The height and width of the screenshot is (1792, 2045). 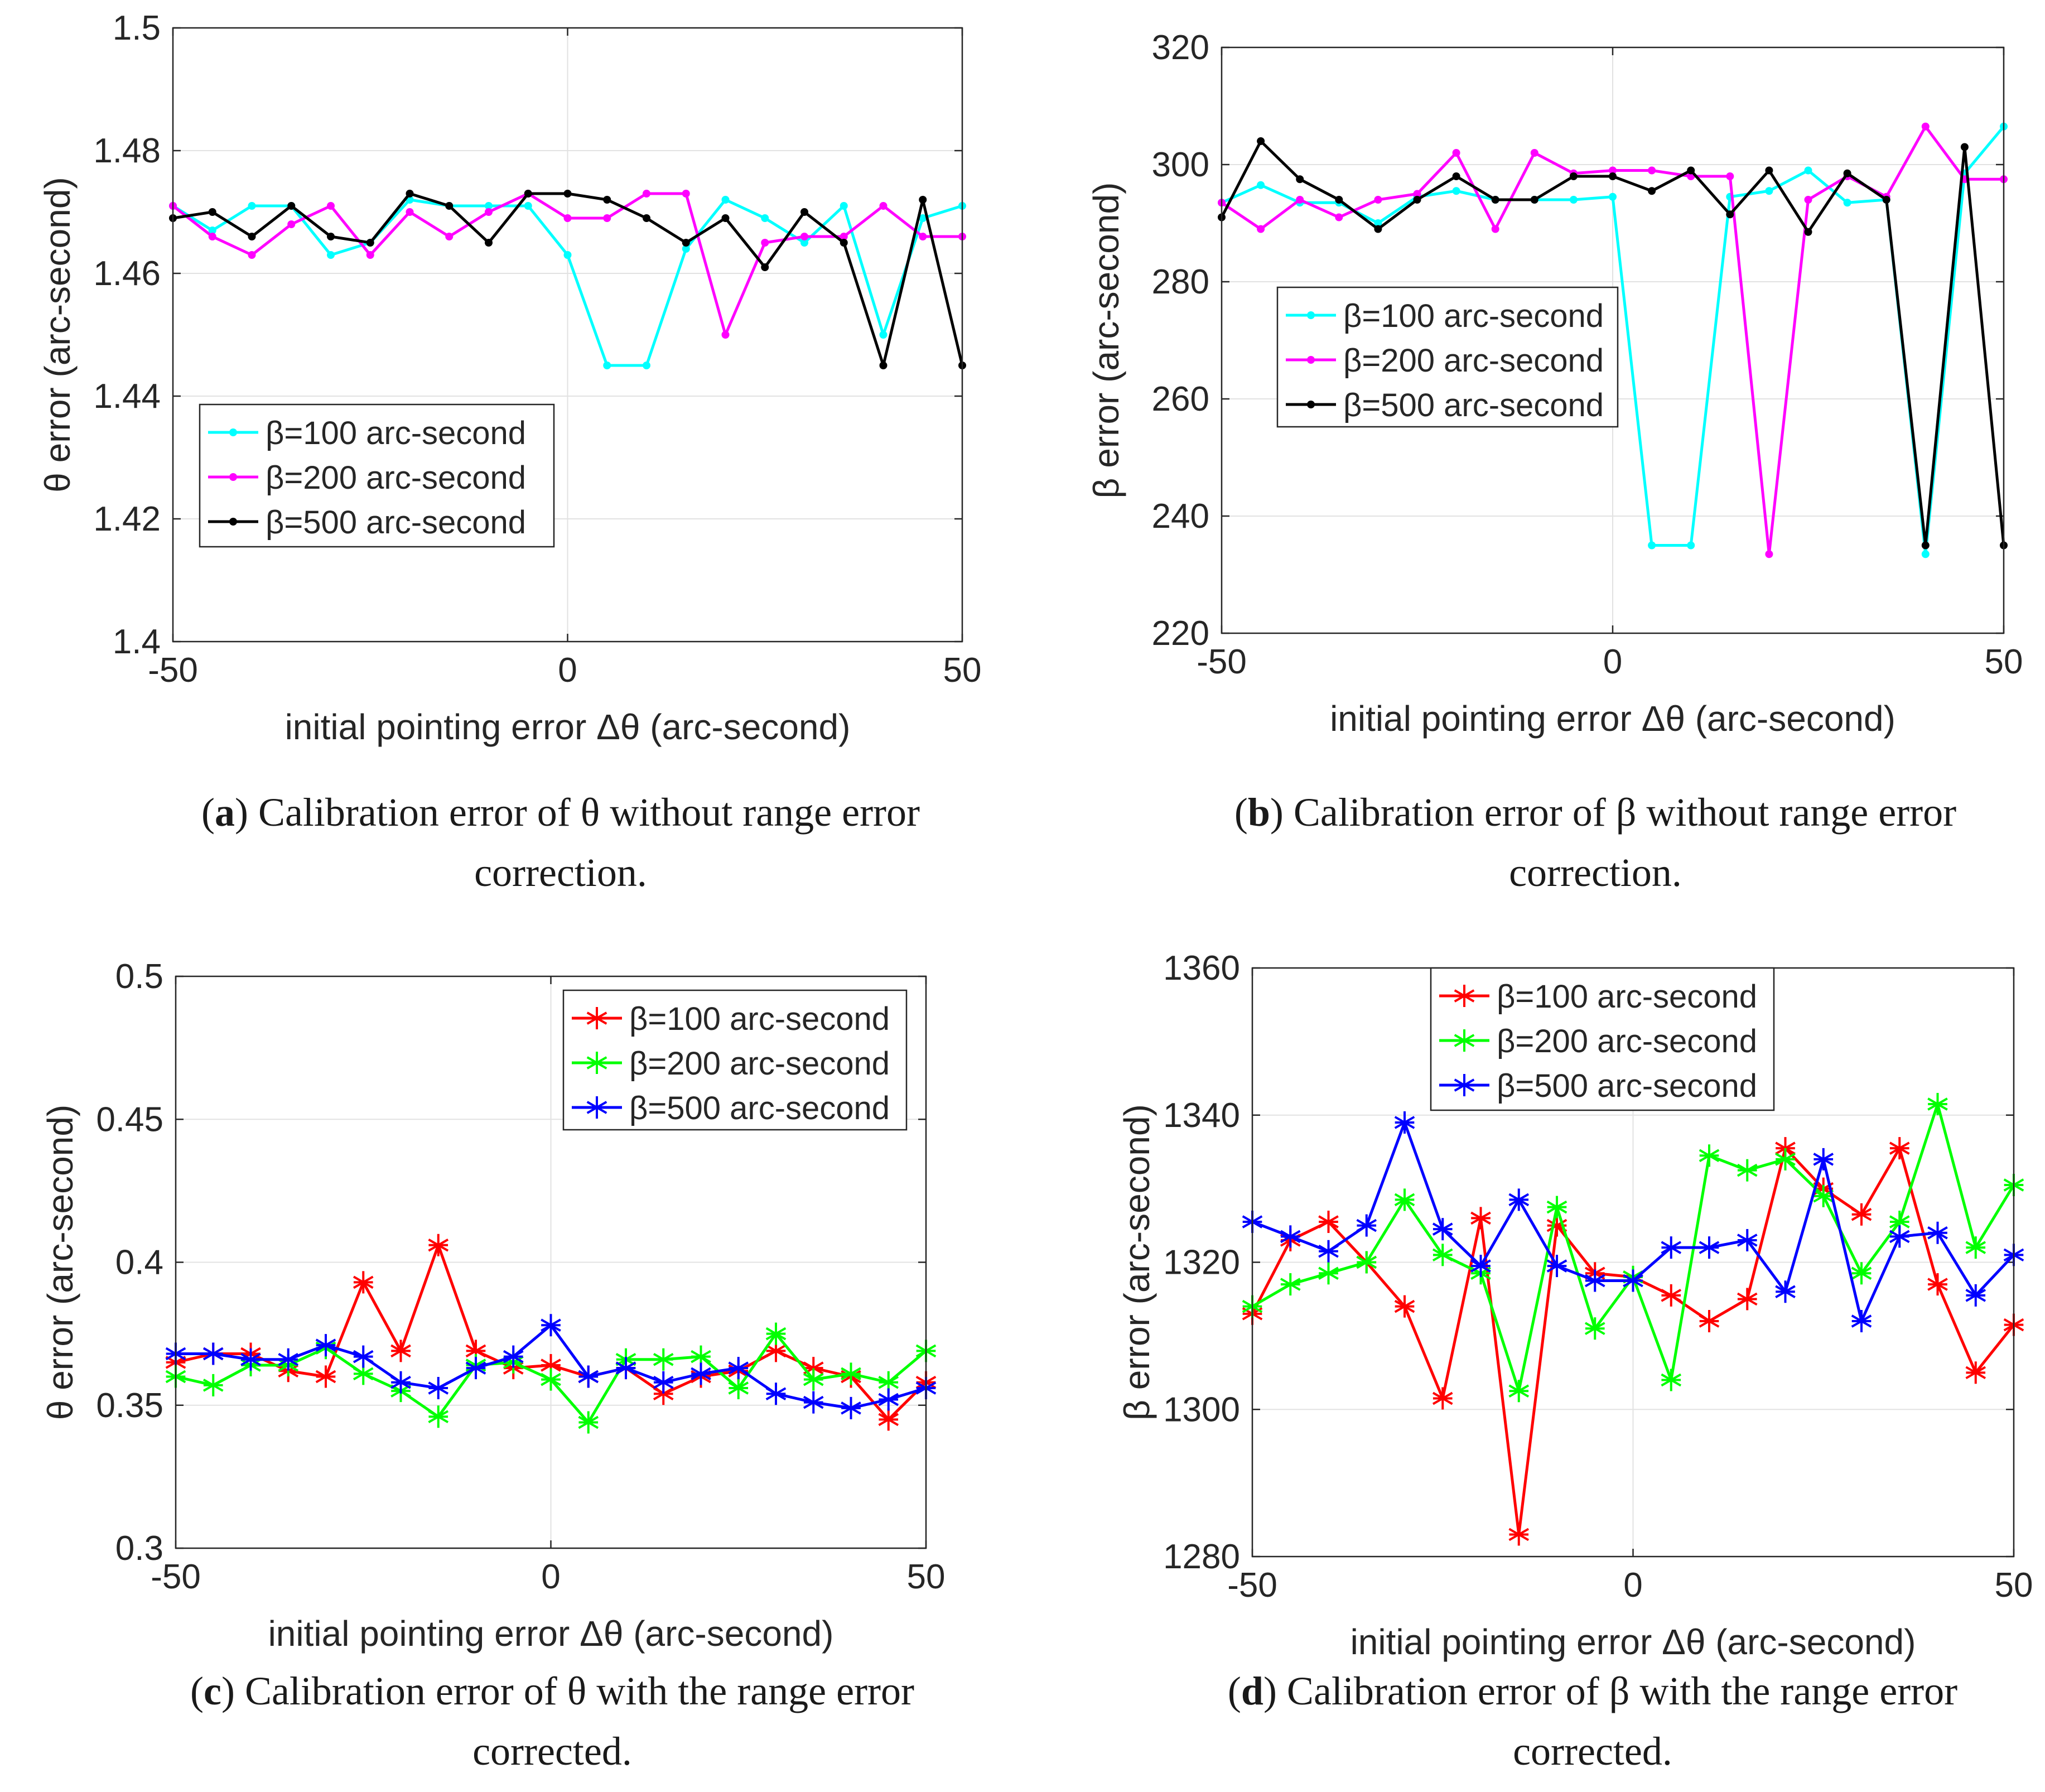 I want to click on y-tick-label: 1.44, so click(x=127, y=396).